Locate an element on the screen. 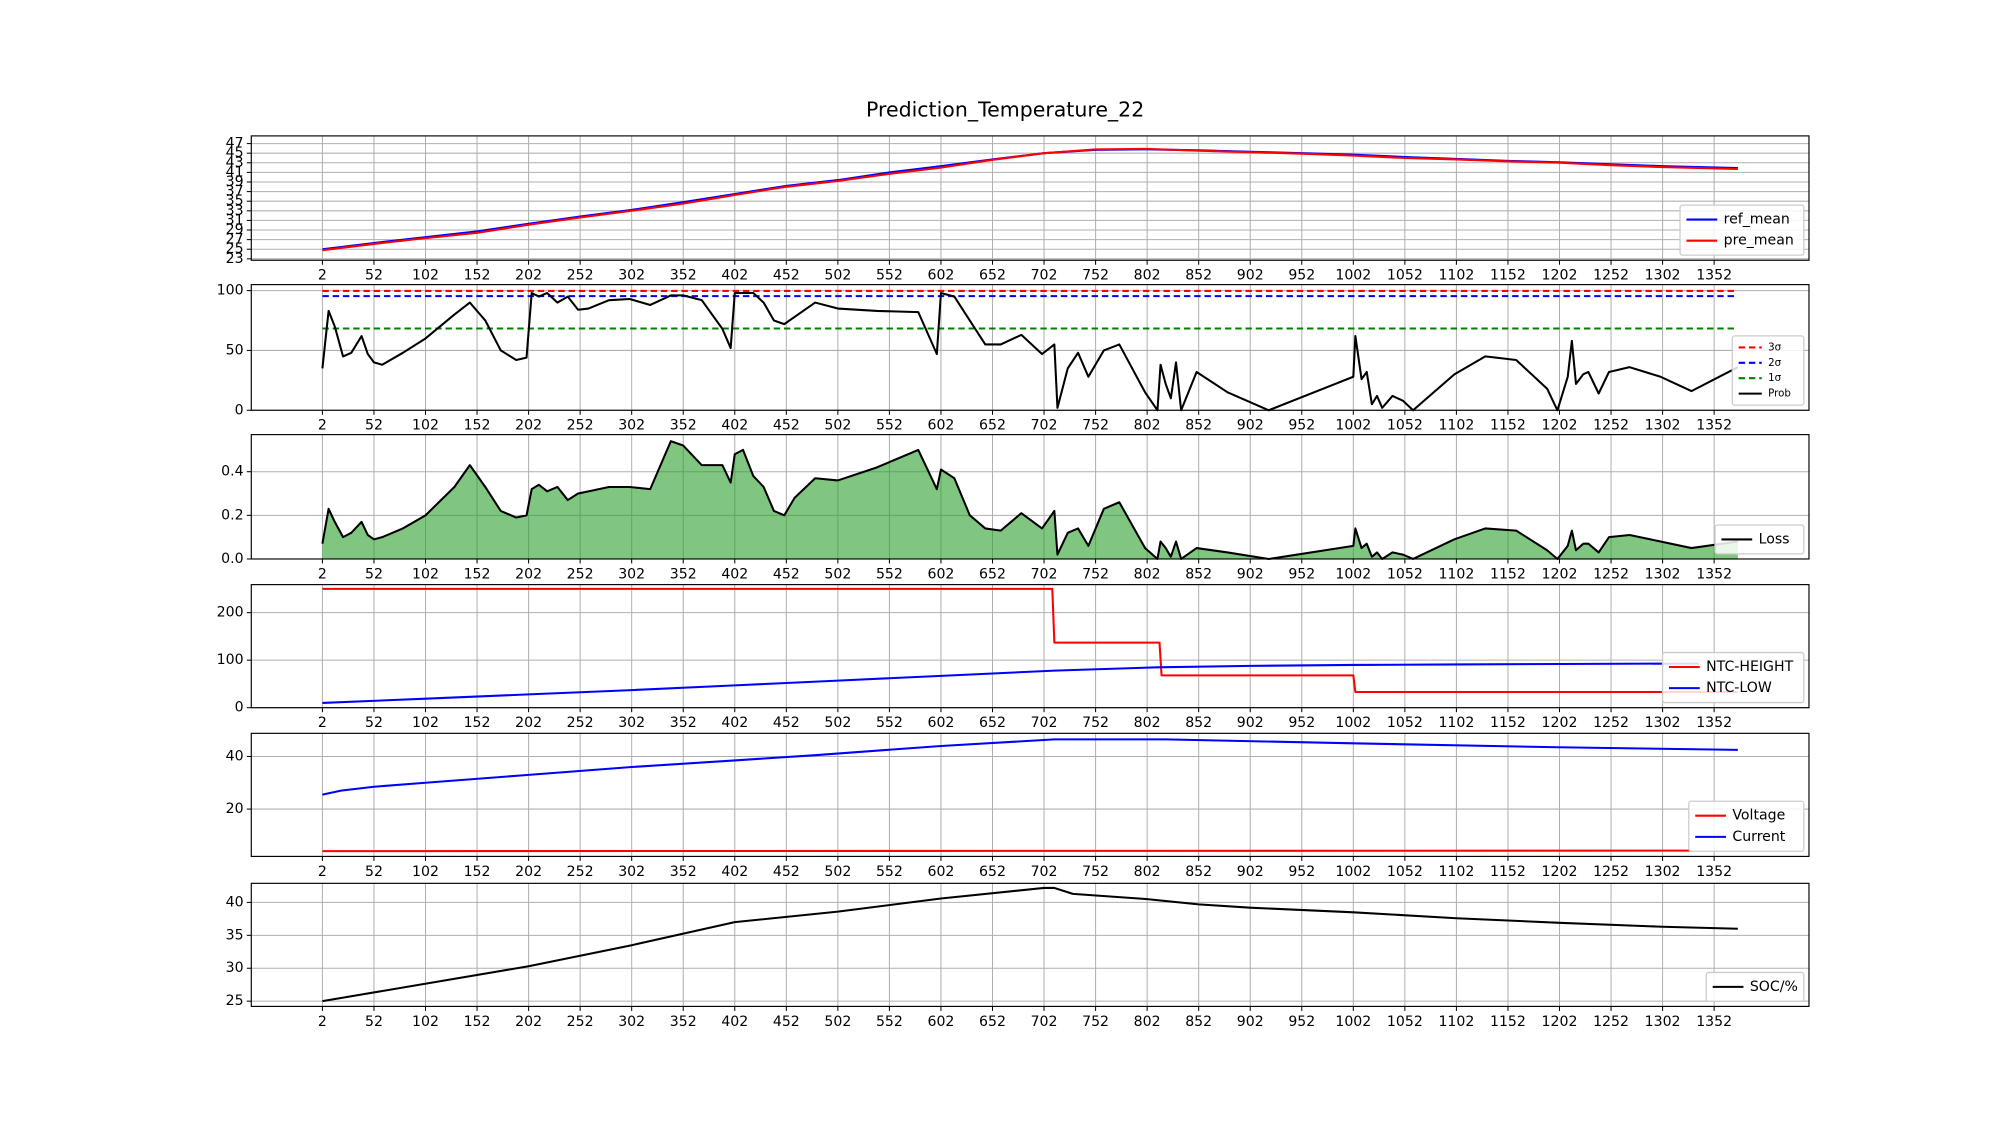 This screenshot has height=1125, width=2000. legend-label: NTC-LOW is located at coordinates (1739, 688).